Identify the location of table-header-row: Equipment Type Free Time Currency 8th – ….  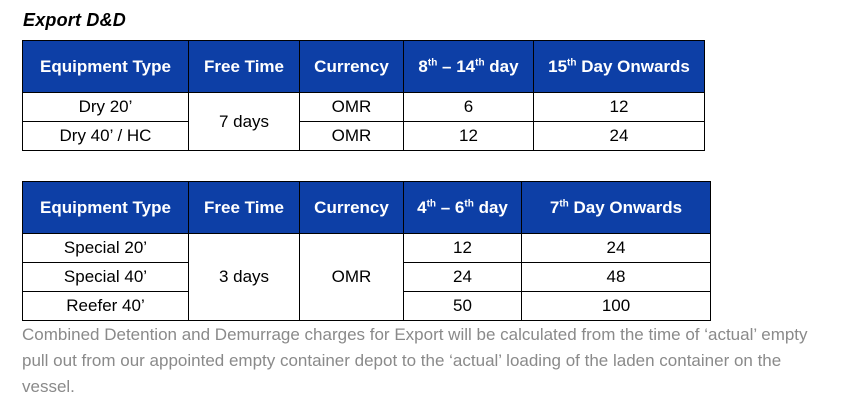
(363, 66).